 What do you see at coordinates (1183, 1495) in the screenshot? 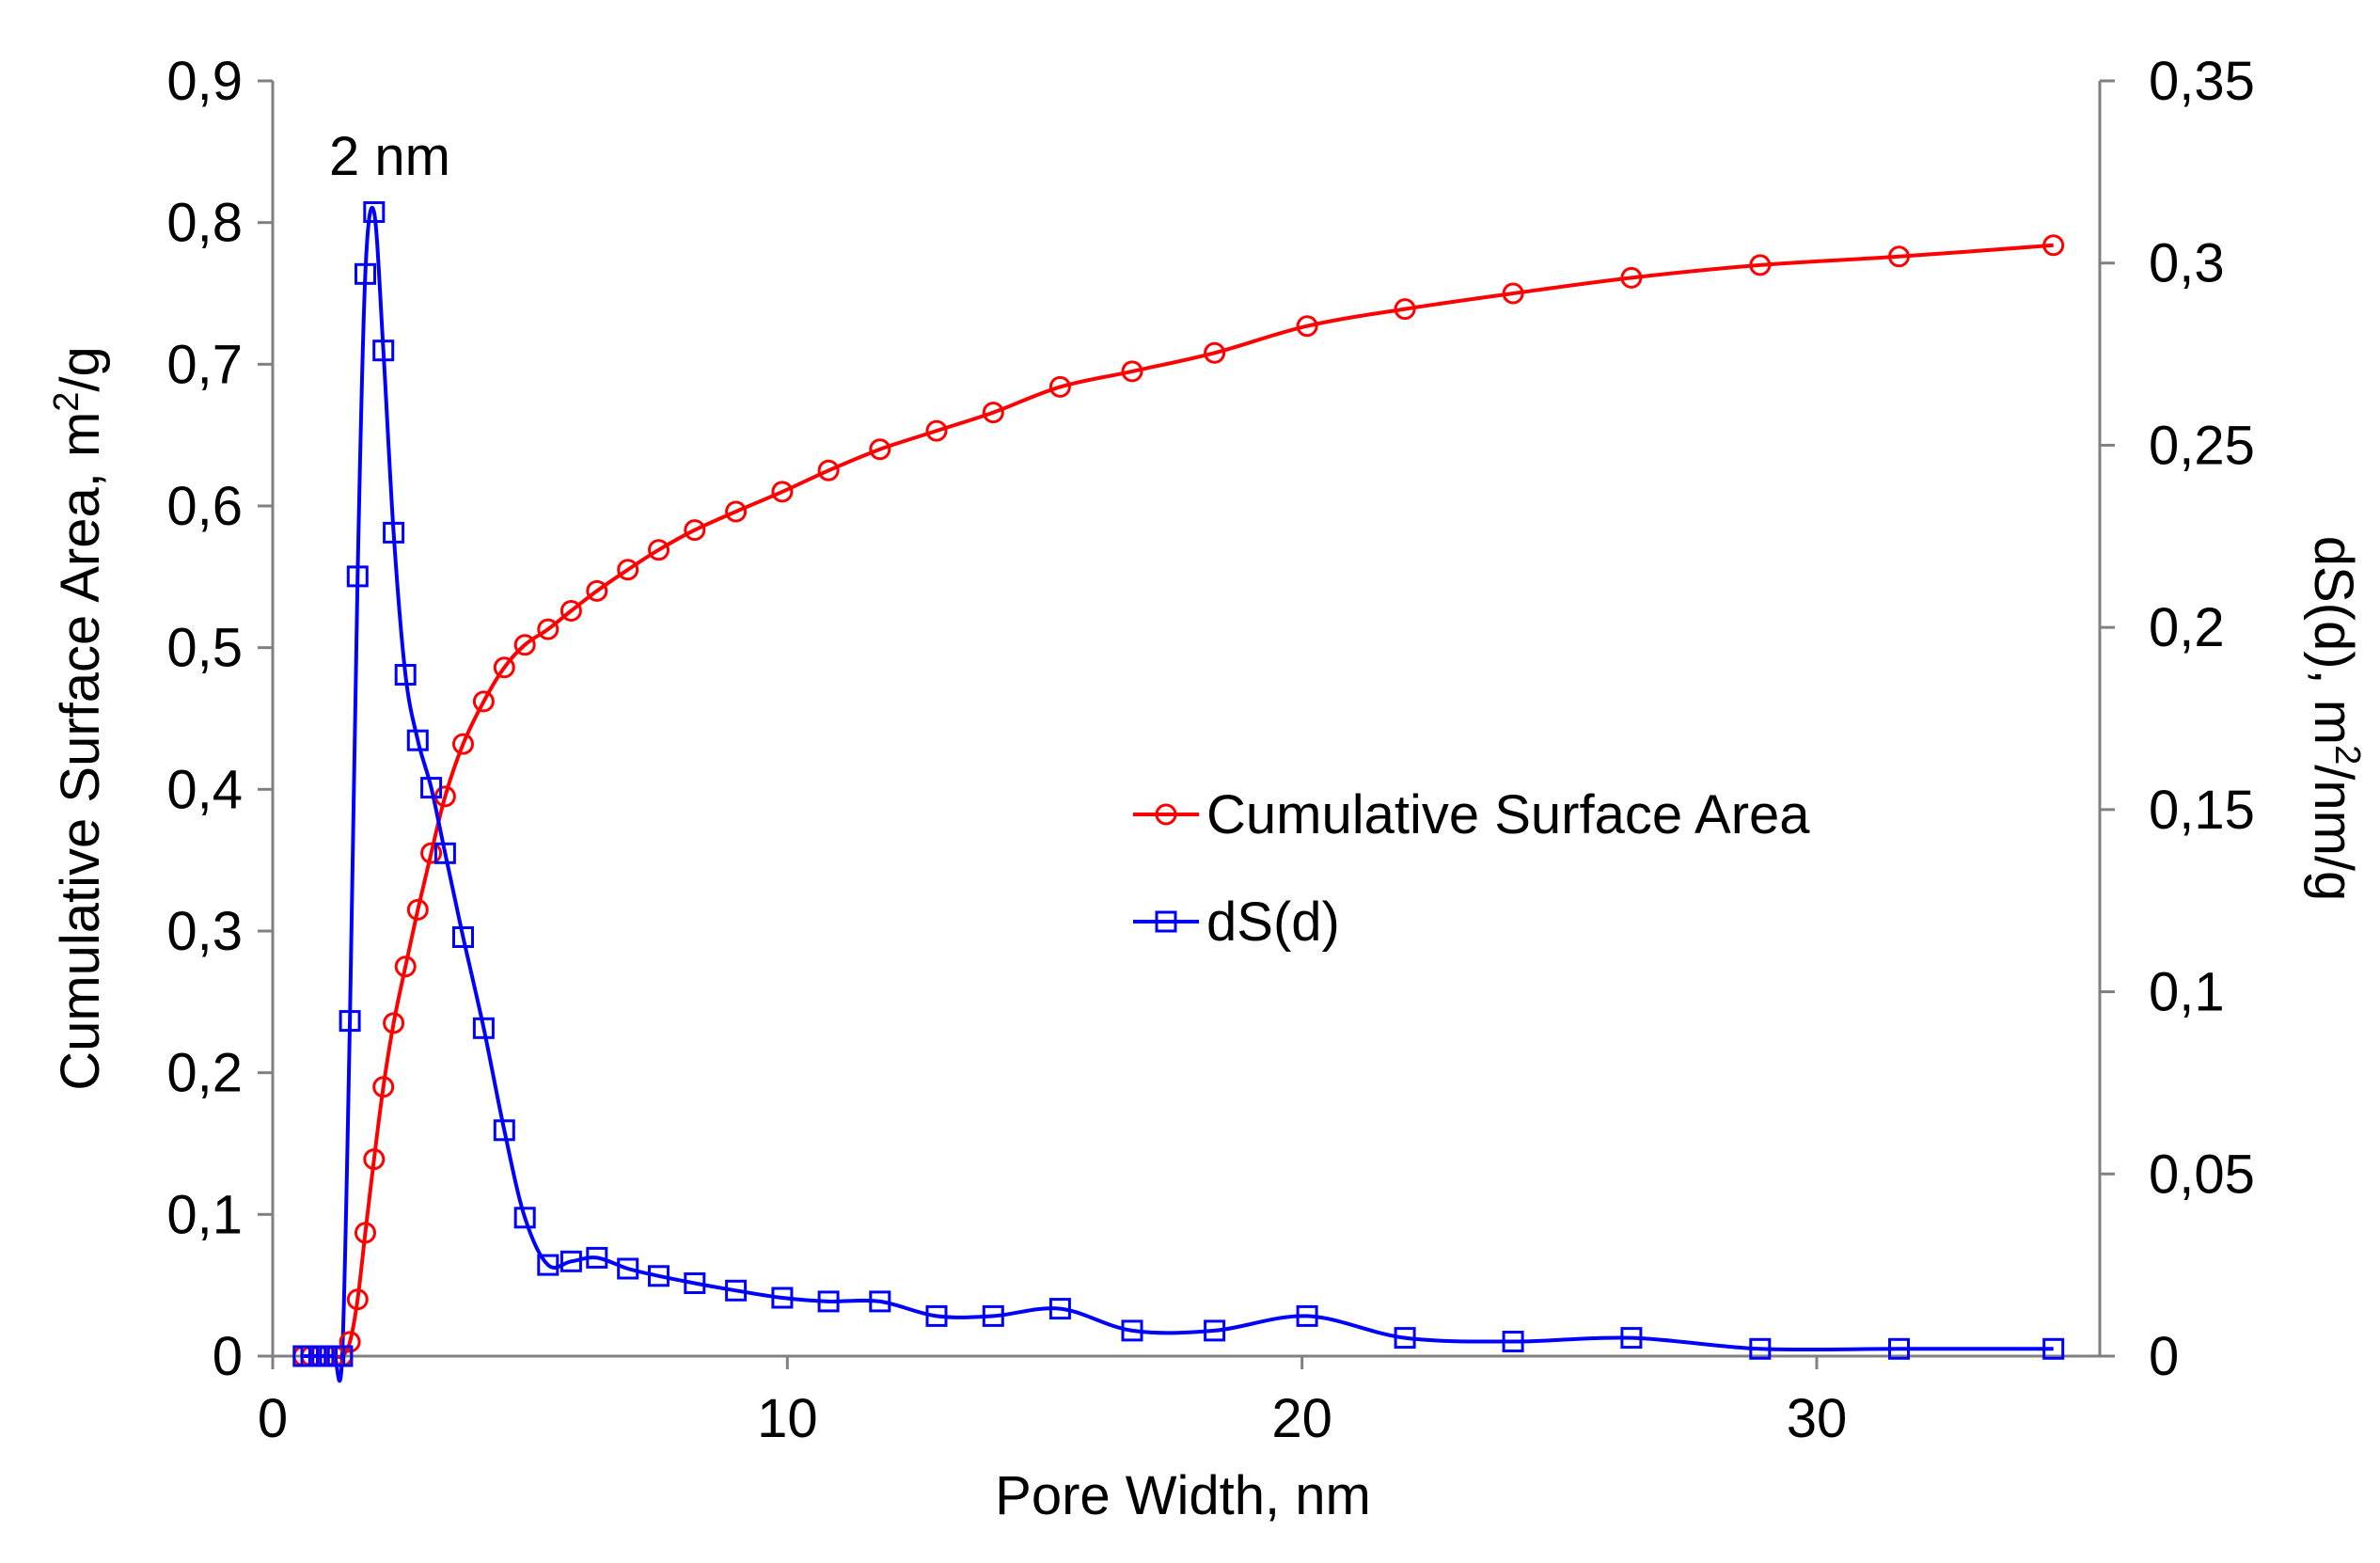
I see `x-axis-title: Pore Width, nm` at bounding box center [1183, 1495].